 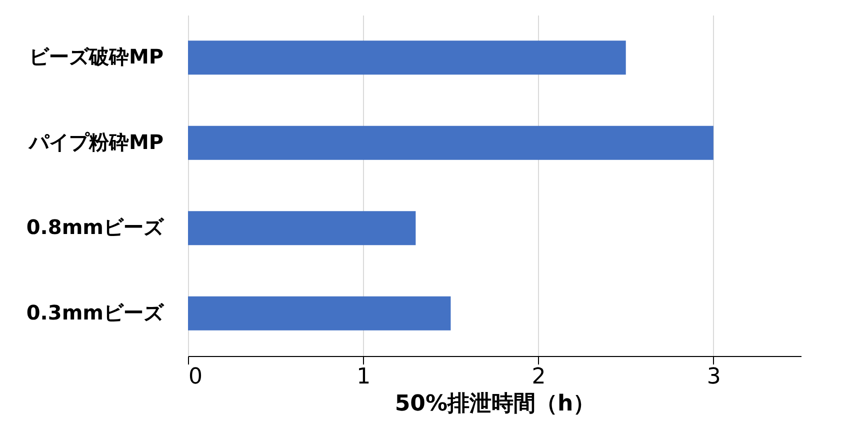 I want to click on x-tick-label: 3, so click(x=713, y=377).